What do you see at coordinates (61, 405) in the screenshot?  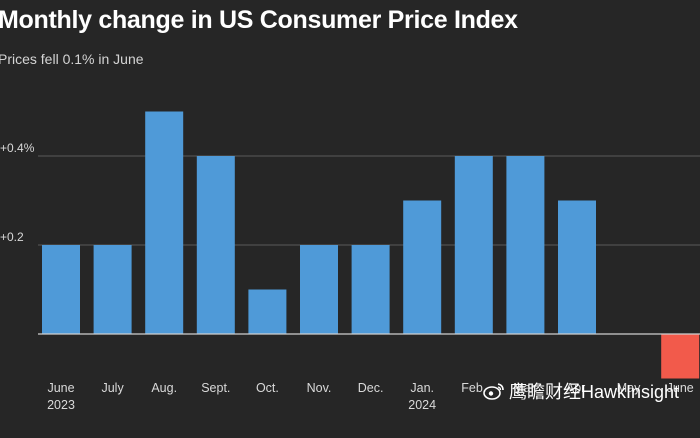 I see `x-year-label: 2023` at bounding box center [61, 405].